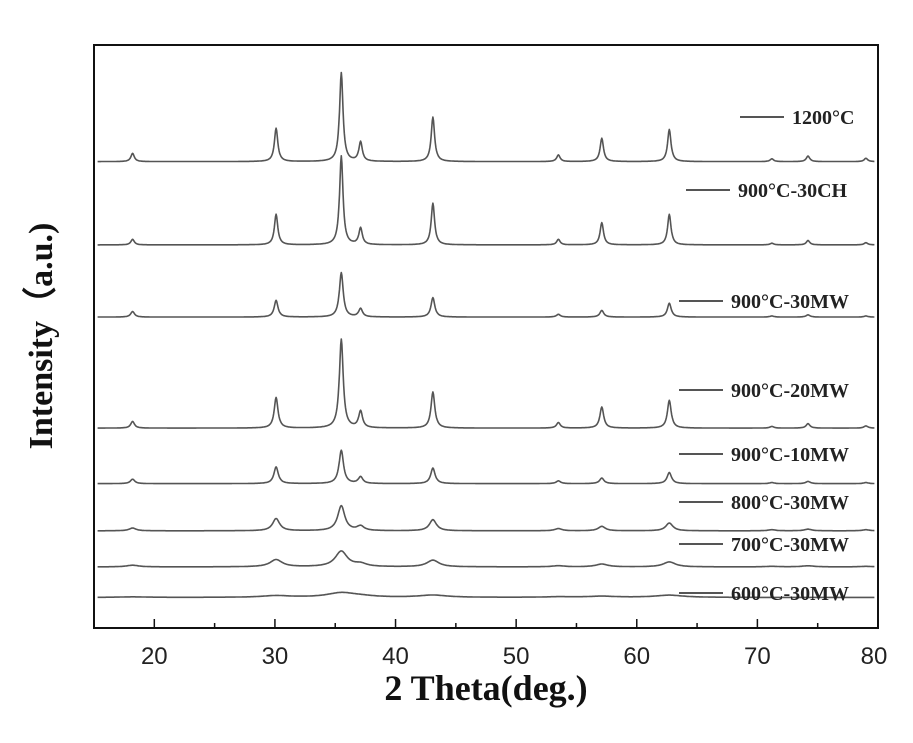 Image resolution: width=913 pixels, height=743 pixels. What do you see at coordinates (790, 302) in the screenshot?
I see `legend-label: 900°C-30MW` at bounding box center [790, 302].